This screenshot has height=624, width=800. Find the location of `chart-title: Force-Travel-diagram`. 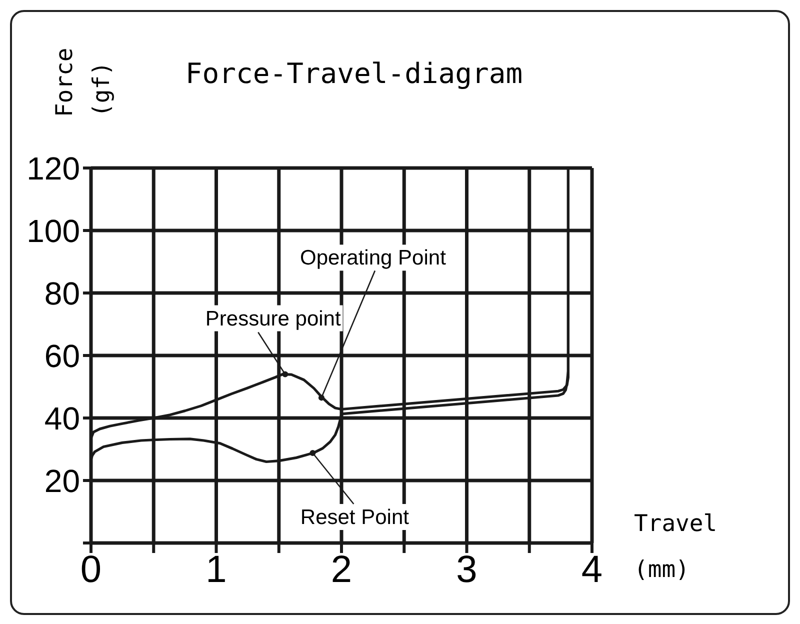

chart-title: Force-Travel-diagram is located at coordinates (354, 73).